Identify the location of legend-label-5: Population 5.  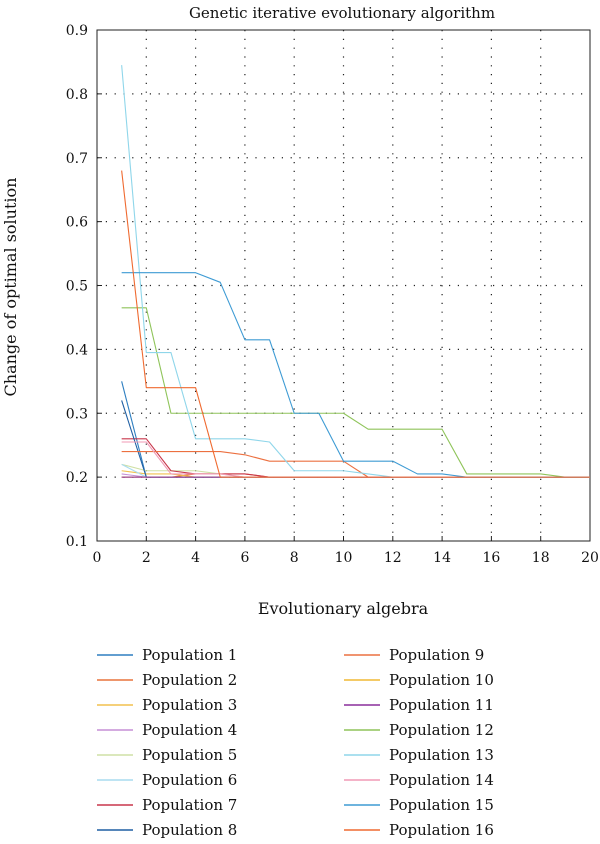
(189, 755).